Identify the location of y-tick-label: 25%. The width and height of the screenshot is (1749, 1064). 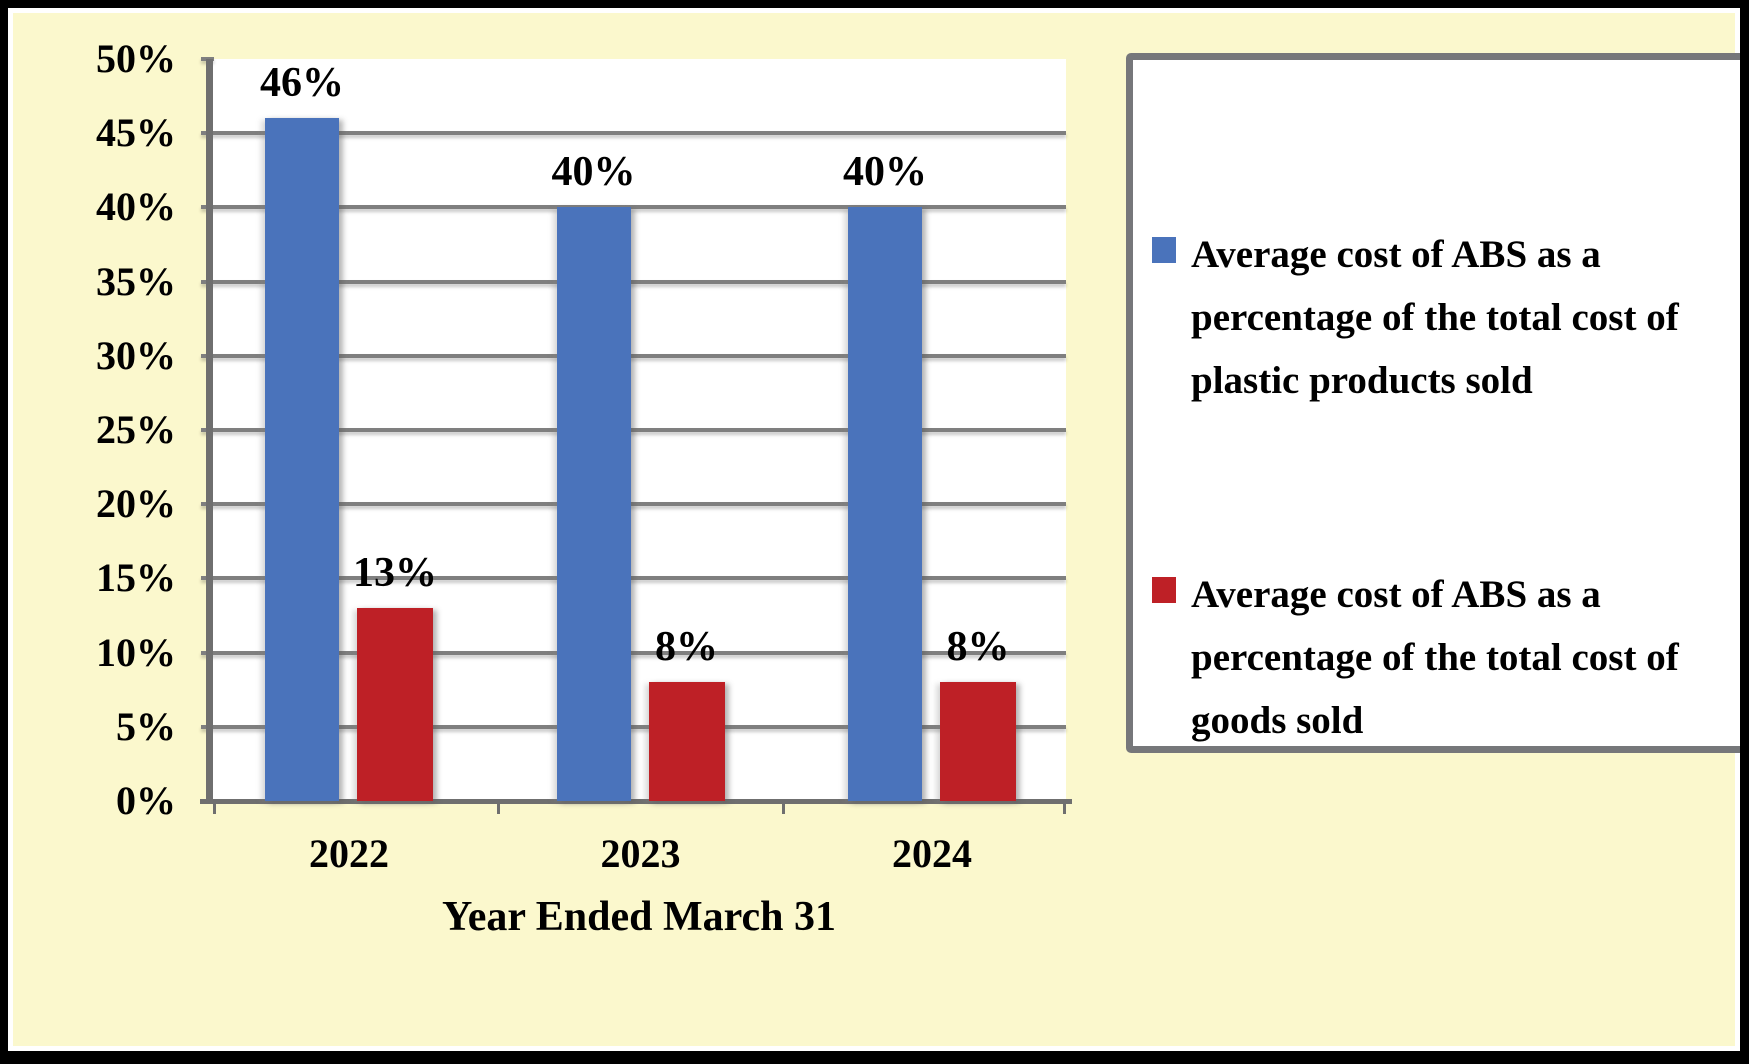
(136, 429).